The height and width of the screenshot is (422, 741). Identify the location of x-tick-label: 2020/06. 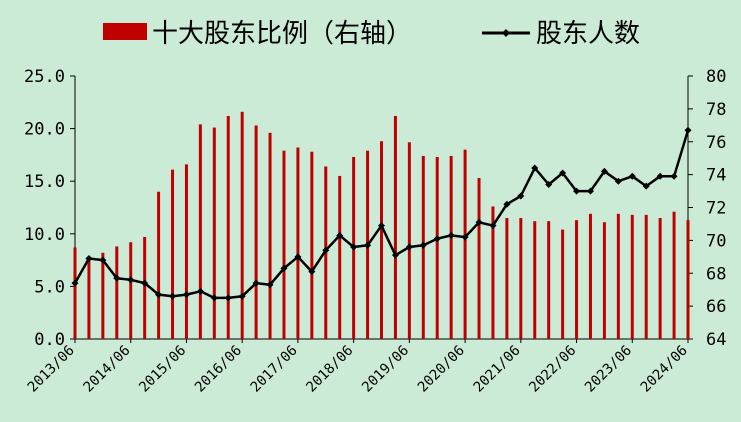
(441, 369).